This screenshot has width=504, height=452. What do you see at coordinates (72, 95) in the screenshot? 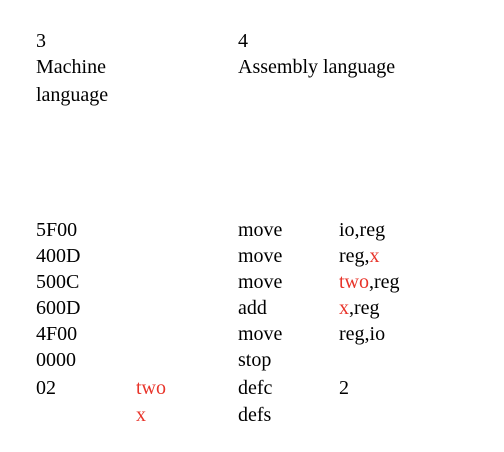
I see `machine-language-heading-line2: language` at bounding box center [72, 95].